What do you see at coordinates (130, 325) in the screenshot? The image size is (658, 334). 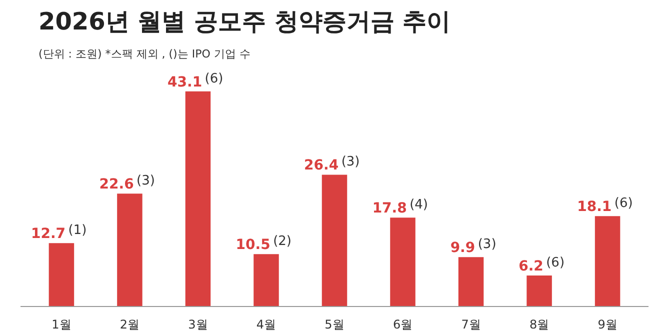 I see `x-tick-label: 2월` at bounding box center [130, 325].